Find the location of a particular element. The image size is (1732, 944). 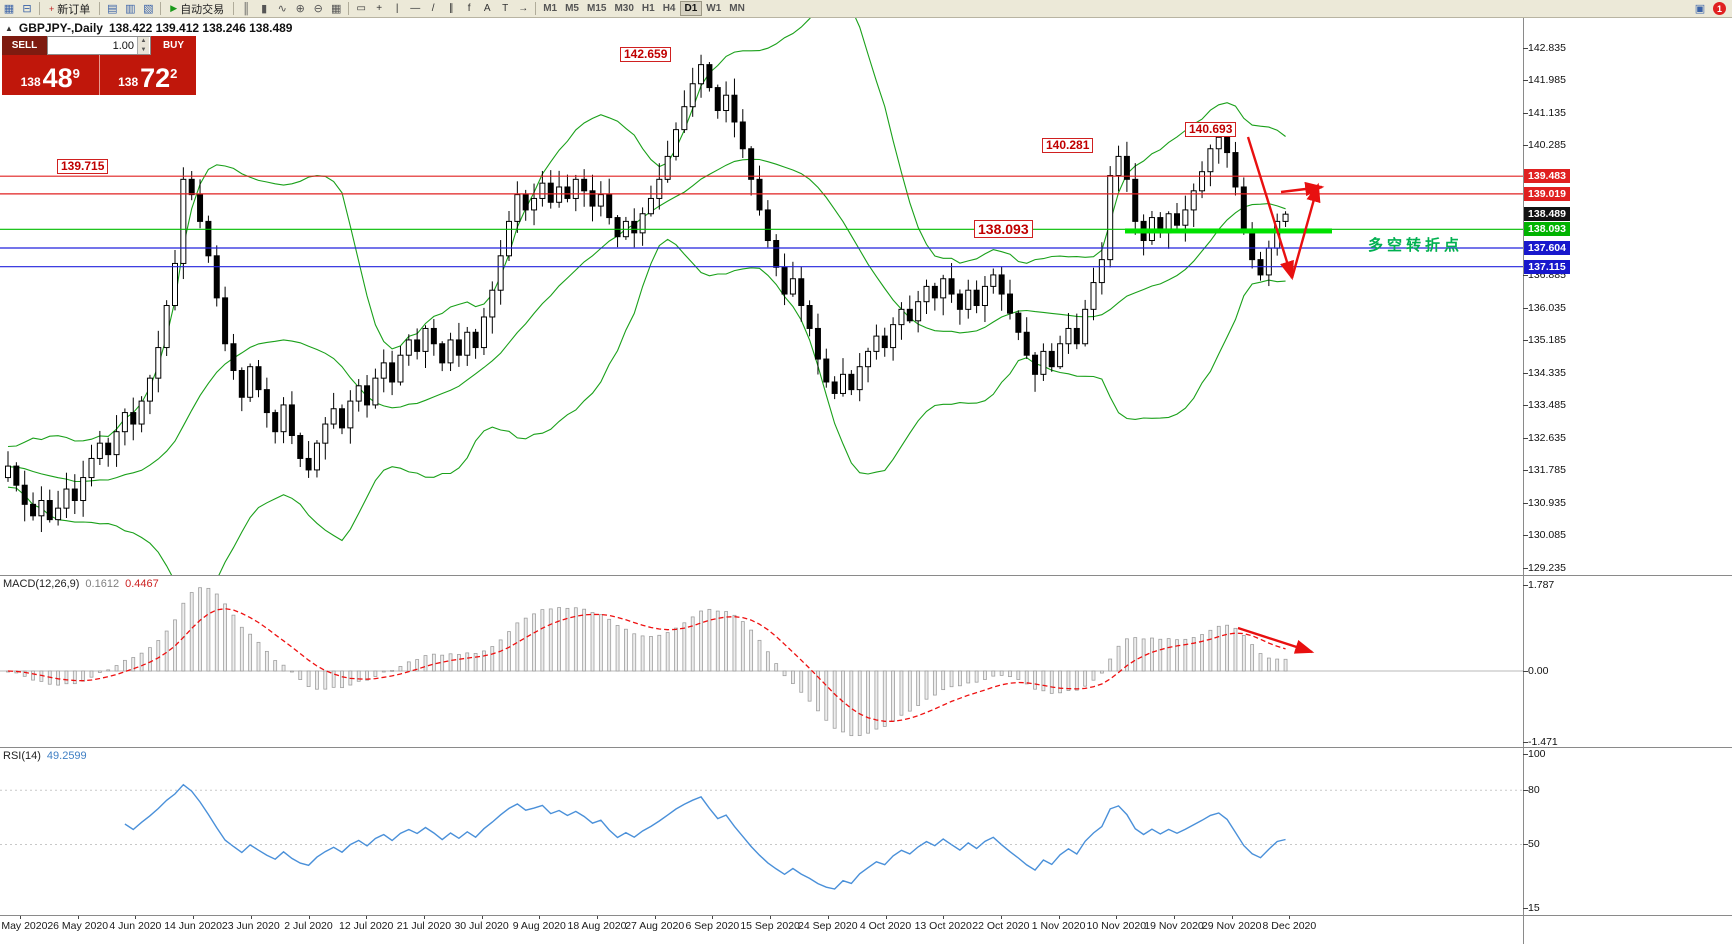

macd-axis-label: 0.00 is located at coordinates (1538, 671).